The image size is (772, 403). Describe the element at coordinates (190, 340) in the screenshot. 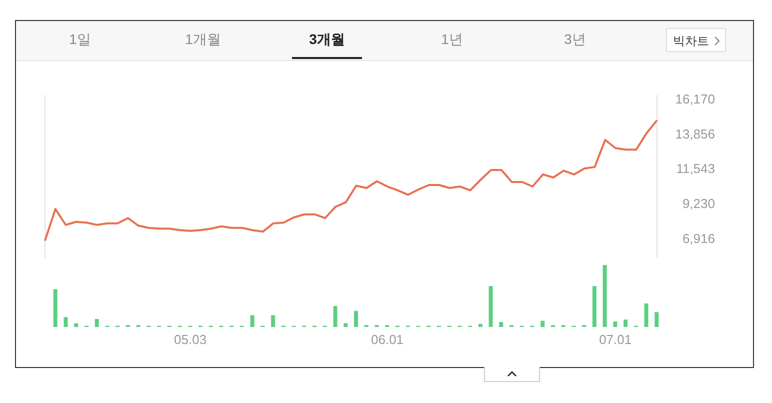

I see `x-tick-label: 05.03` at that location.